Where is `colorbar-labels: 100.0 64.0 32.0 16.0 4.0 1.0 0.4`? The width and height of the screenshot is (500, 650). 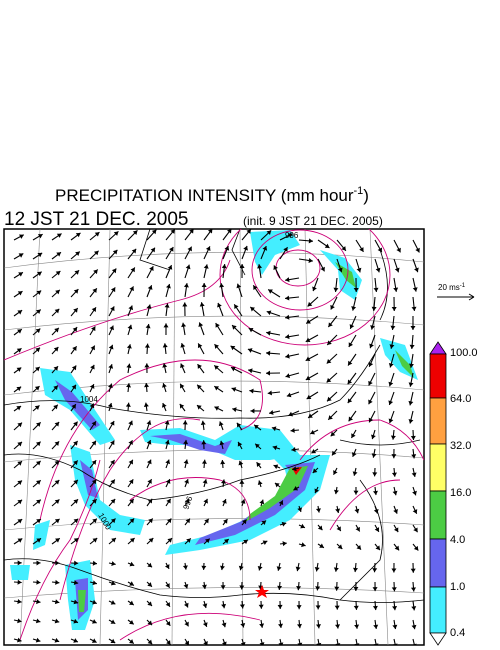 colorbar-labels: 100.0 64.0 32.0 16.0 4.0 1.0 0.4 is located at coordinates (464, 493).